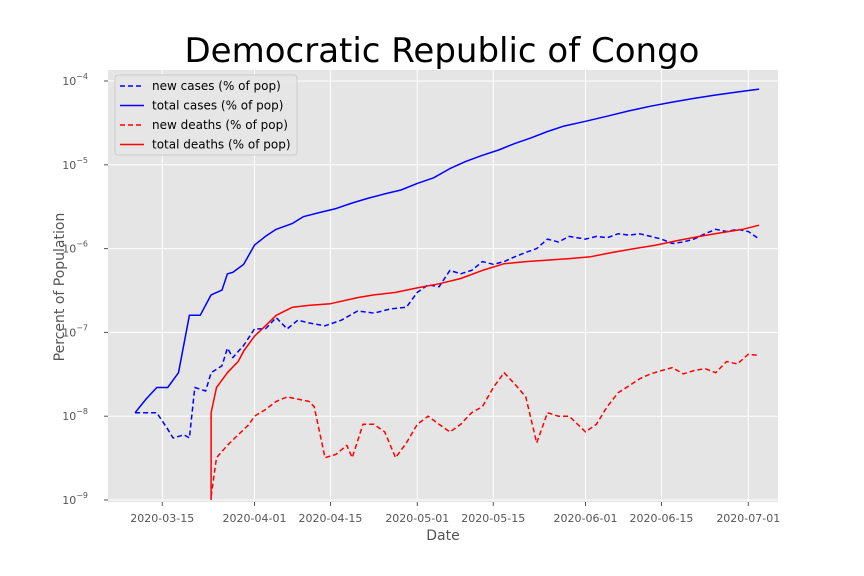  Describe the element at coordinates (331, 518) in the screenshot. I see `x-tick-label: 2020-04-15` at that location.